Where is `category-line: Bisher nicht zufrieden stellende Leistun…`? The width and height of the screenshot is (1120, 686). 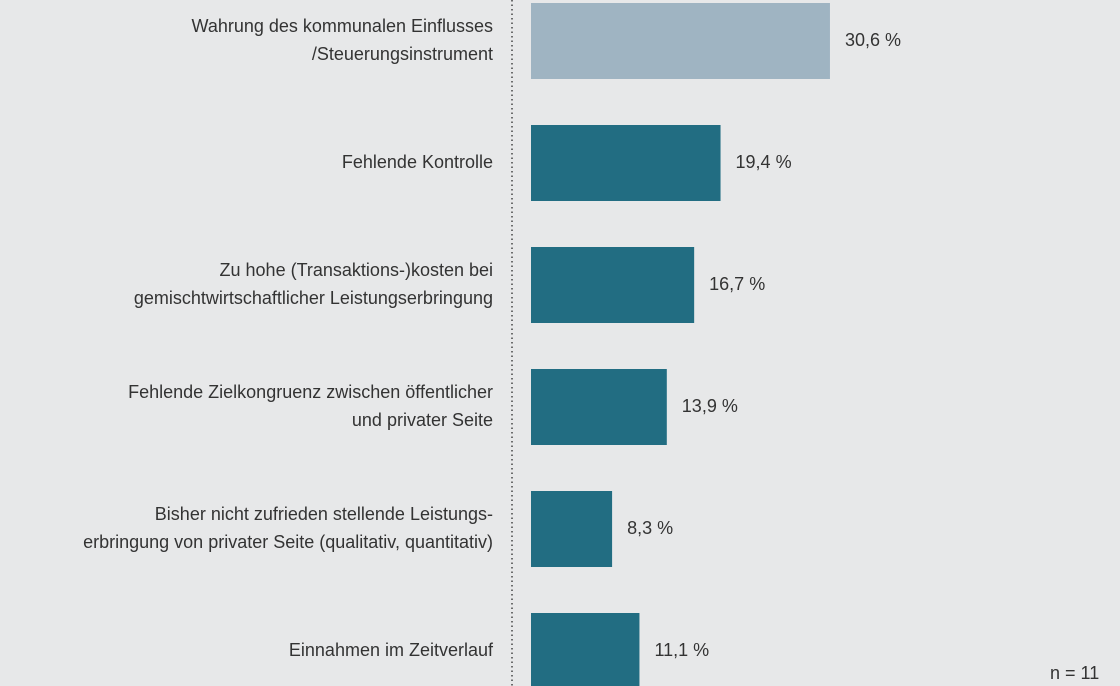 category-line: Bisher nicht zufrieden stellende Leistun… is located at coordinates (324, 514).